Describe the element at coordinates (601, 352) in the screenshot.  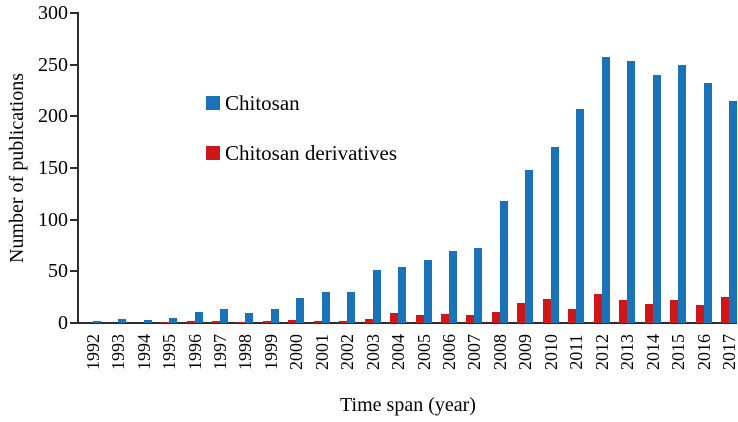
I see `x-tick-label-2012: 2012` at that location.